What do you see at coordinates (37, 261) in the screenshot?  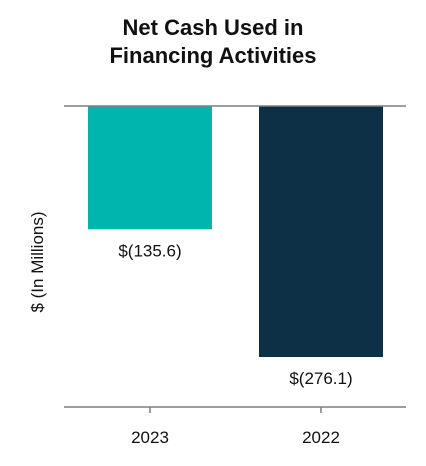 I see `y-axis-label: $ (In Millions)` at bounding box center [37, 261].